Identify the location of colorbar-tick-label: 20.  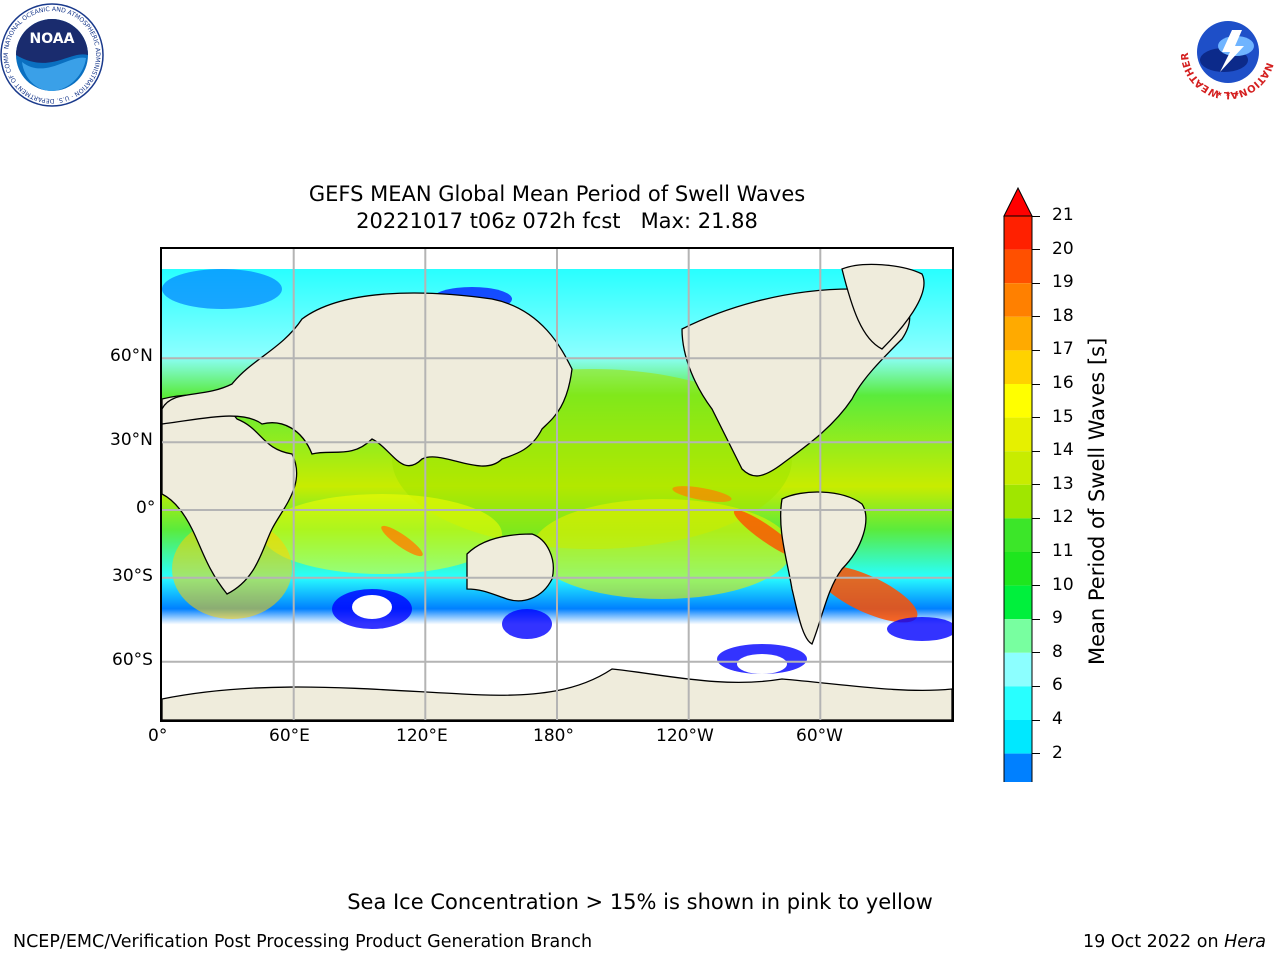
(1063, 248).